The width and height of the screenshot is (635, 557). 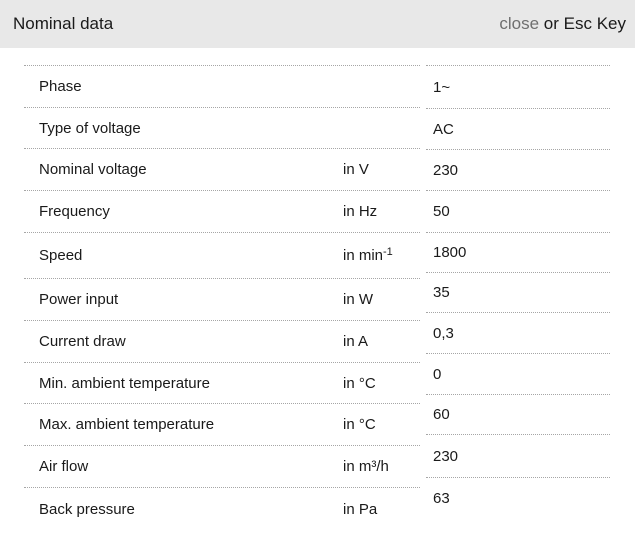 What do you see at coordinates (442, 87) in the screenshot?
I see `spec-value: 1~` at bounding box center [442, 87].